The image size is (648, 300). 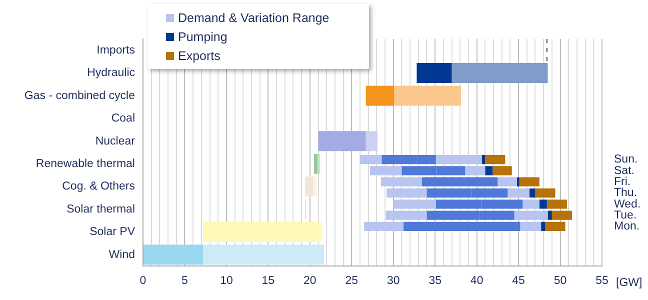 I want to click on y-tick-label: Wind, so click(x=121, y=254).